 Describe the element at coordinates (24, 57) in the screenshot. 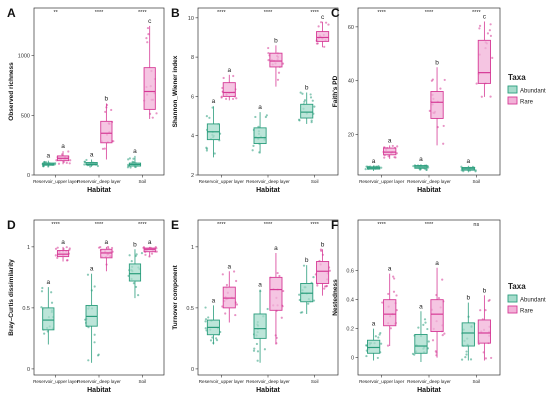

I see `y-tick-label: 1000` at that location.